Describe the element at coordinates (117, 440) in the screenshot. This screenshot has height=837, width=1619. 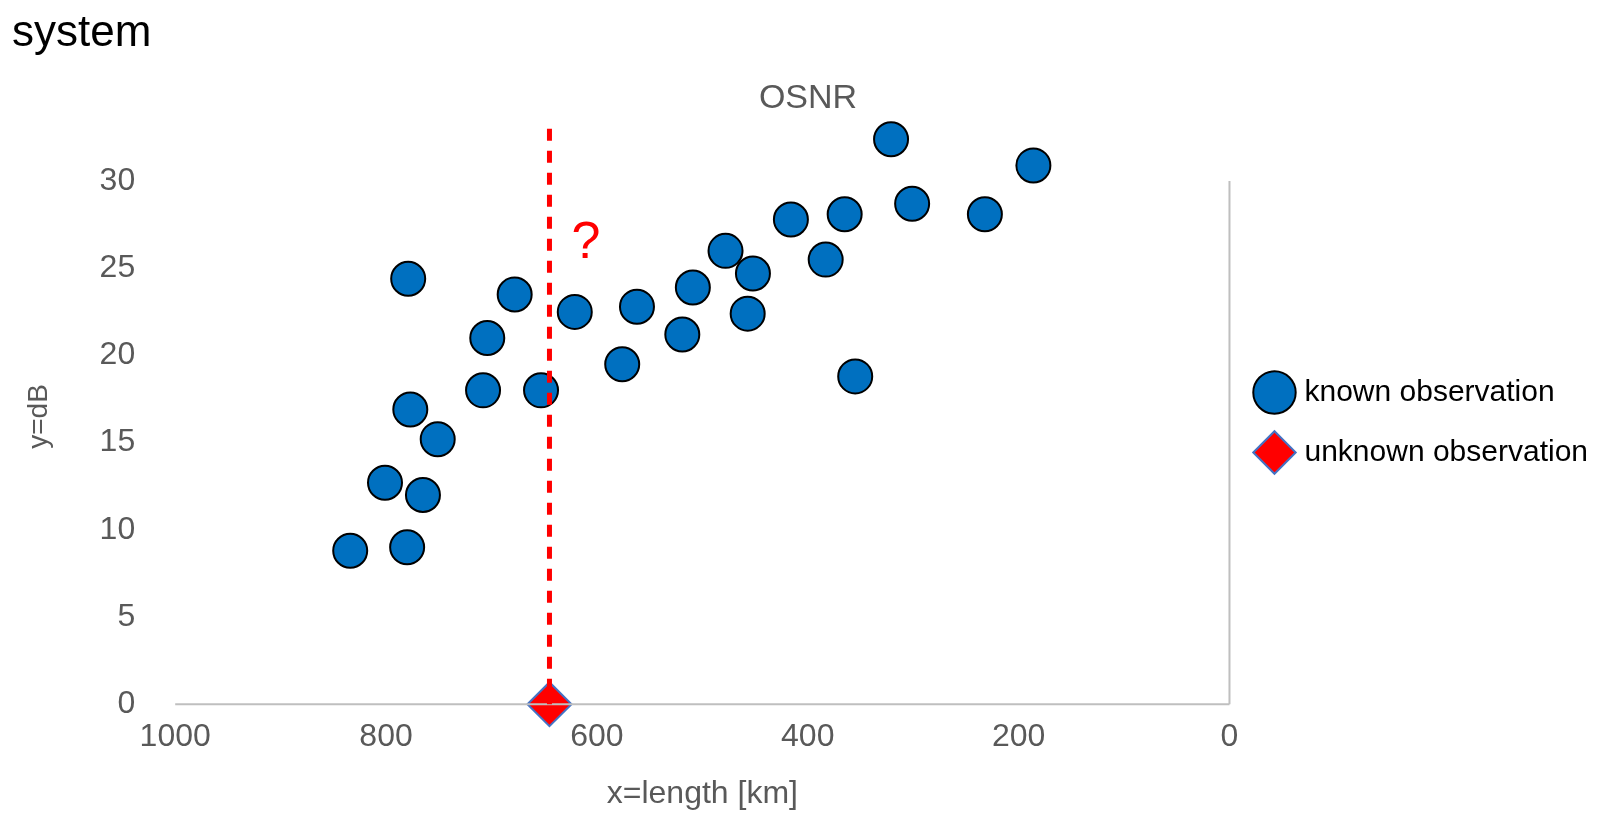
I see `y-tick-label: 15` at that location.